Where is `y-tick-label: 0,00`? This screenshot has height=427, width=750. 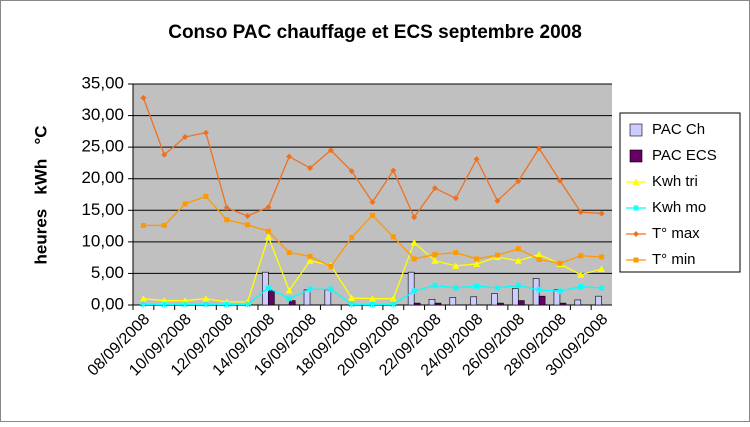 y-tick-label: 0,00 is located at coordinates (107, 303).